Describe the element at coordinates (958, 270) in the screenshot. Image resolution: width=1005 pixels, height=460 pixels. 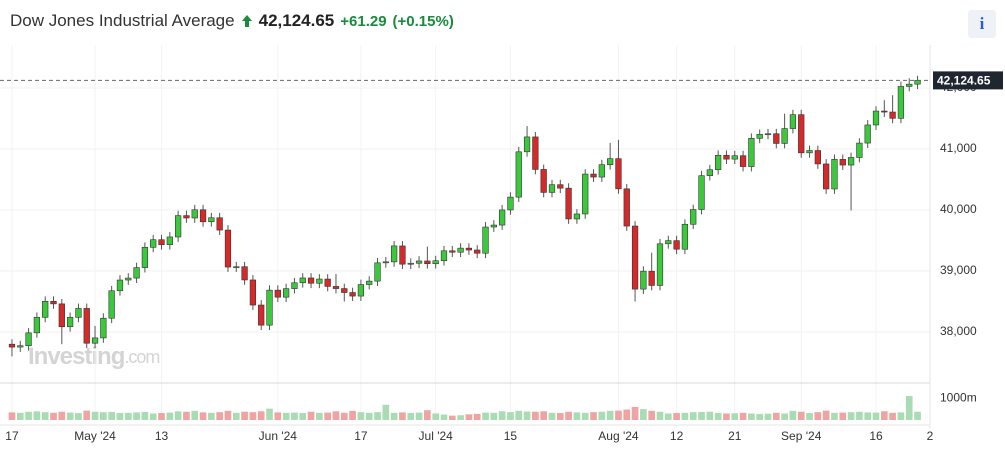
I see `y-tick-label: 39,000` at that location.